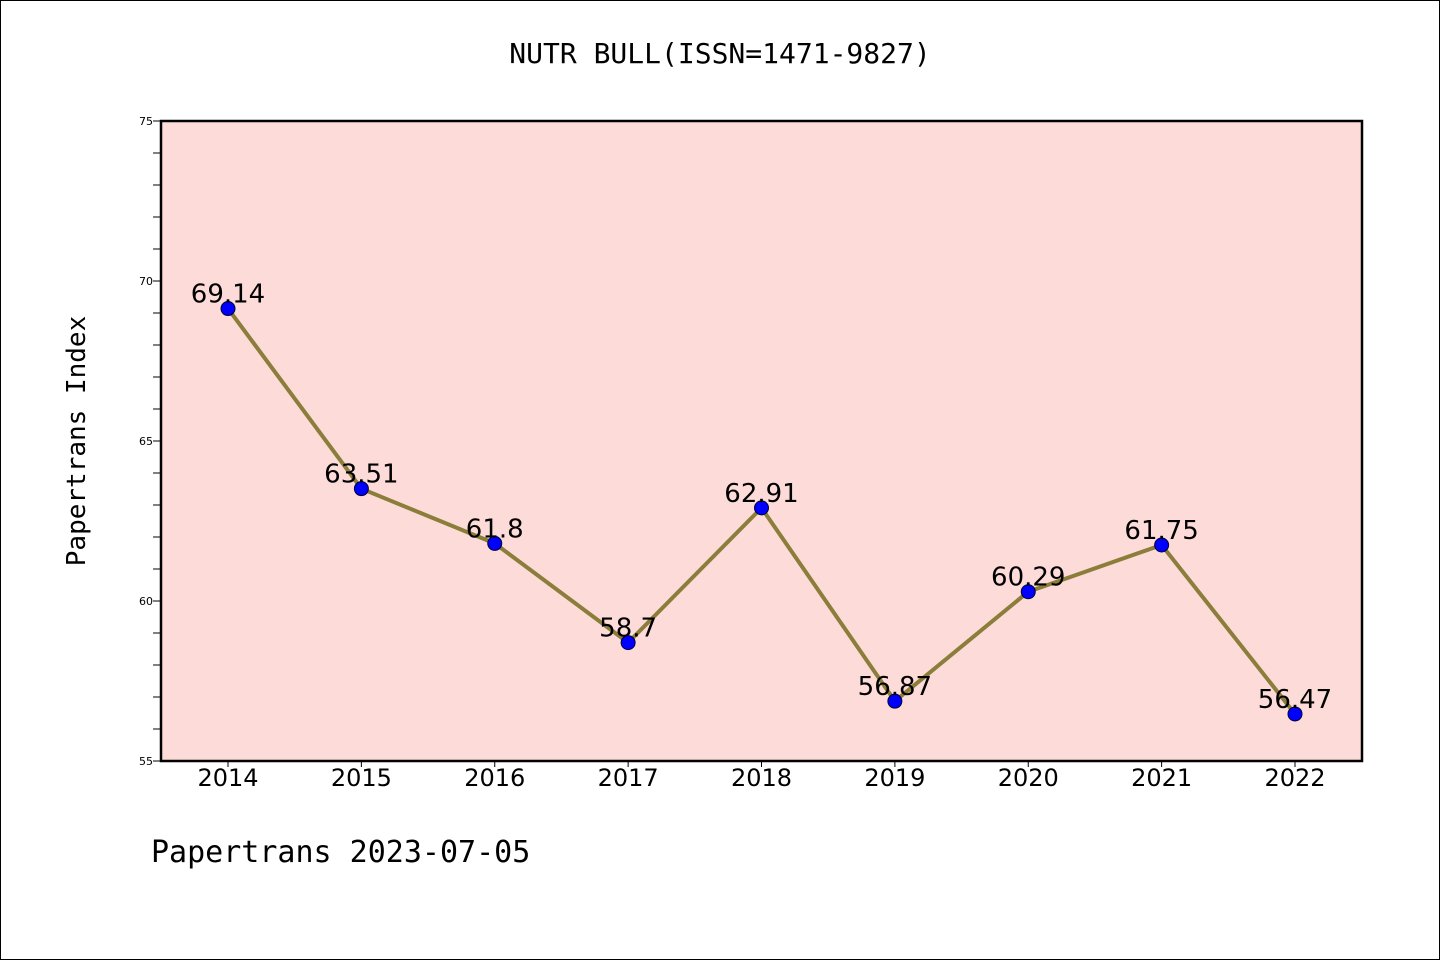 This screenshot has height=960, width=1440. Describe the element at coordinates (1161, 531) in the screenshot. I see `data-label: 61.75` at that location.